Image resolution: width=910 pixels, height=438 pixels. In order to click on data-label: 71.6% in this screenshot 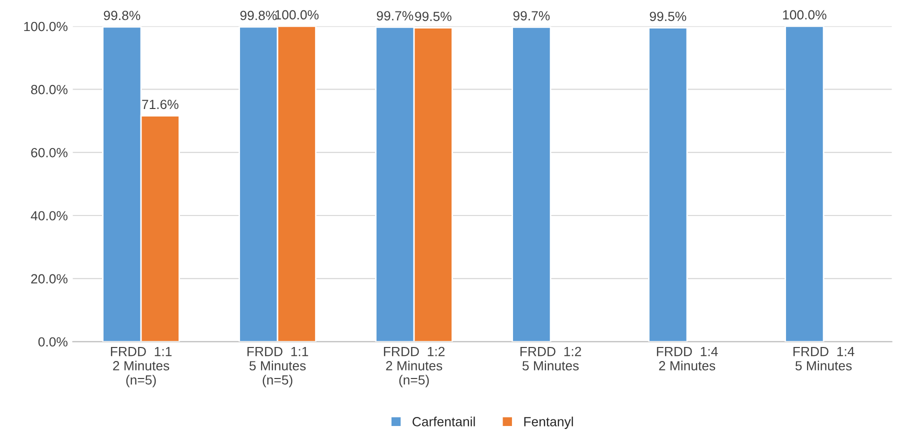, I will do `click(160, 105)`.